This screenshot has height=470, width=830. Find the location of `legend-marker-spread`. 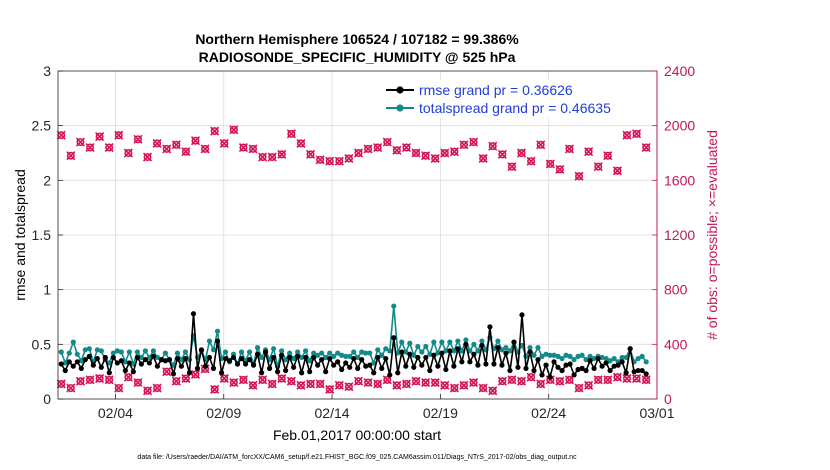

legend-marker-spread is located at coordinates (400, 108).